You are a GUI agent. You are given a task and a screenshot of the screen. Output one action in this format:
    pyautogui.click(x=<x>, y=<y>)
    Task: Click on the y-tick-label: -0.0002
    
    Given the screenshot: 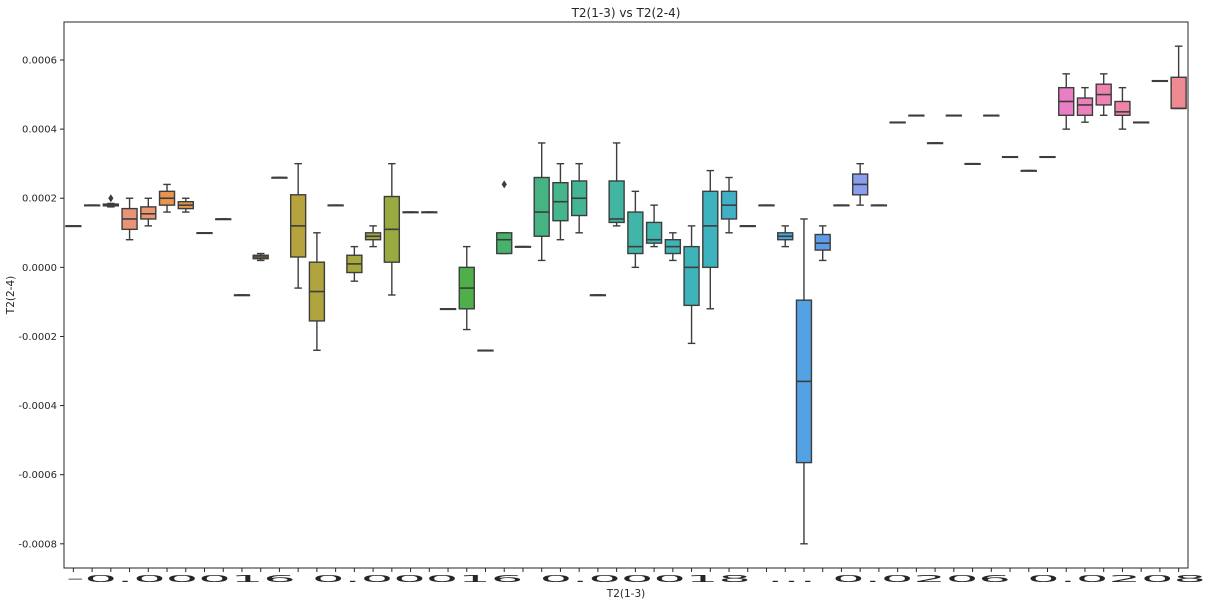 What is the action you would take?
    pyautogui.click(x=37, y=337)
    